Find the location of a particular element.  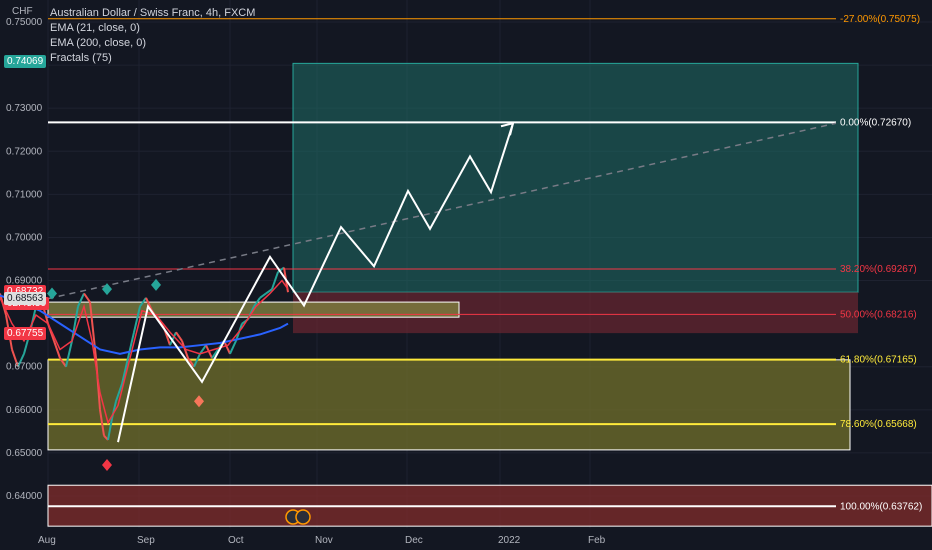

x-axis-tick-label: Aug is located at coordinates (47, 540).